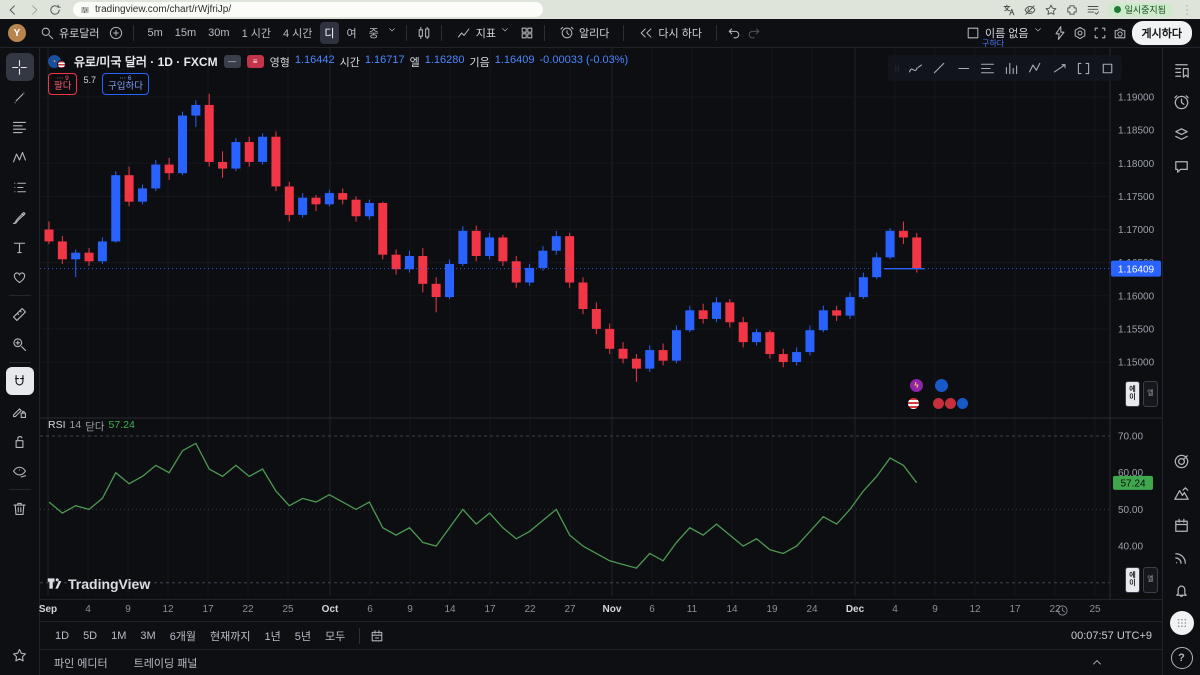 Image resolution: width=1200 pixels, height=675 pixels. I want to click on hide-drawings-tool, so click(20, 471).